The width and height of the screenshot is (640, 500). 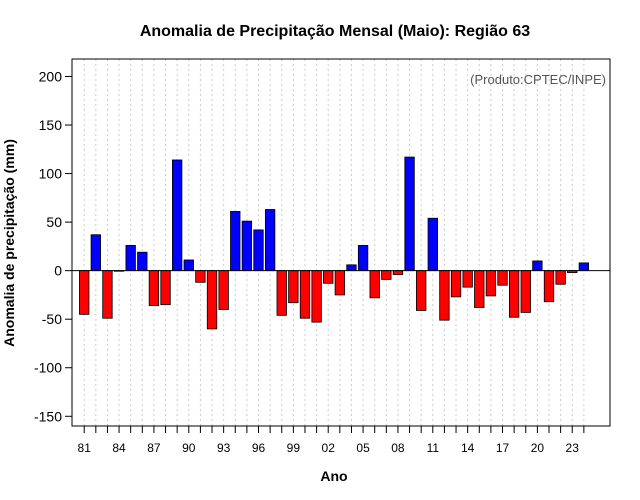 What do you see at coordinates (165, 288) in the screenshot?
I see `bar-1988` at bounding box center [165, 288].